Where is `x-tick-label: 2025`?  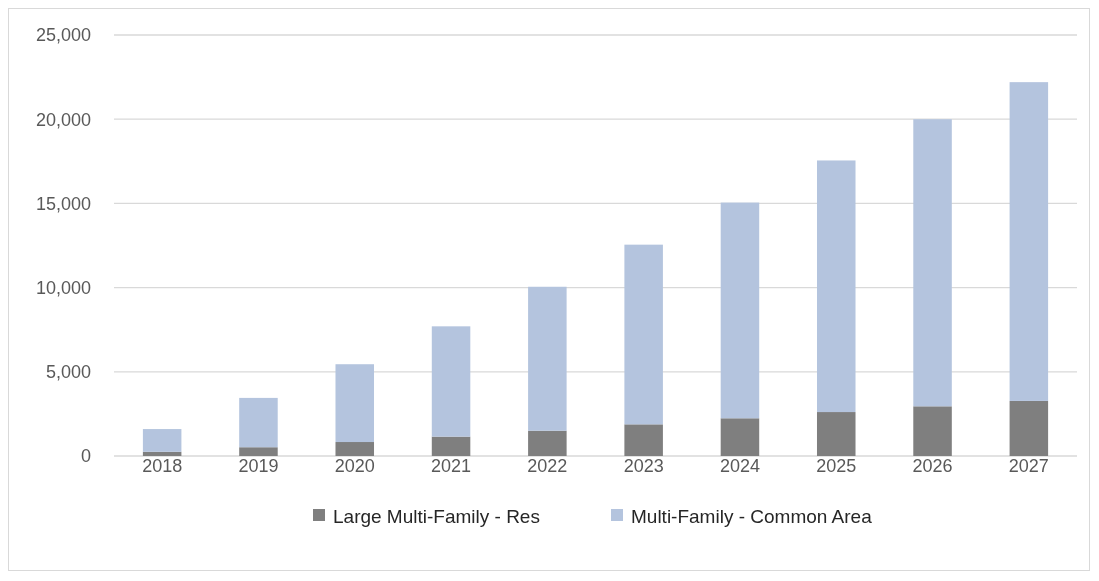
x-tick-label: 2025 is located at coordinates (836, 466).